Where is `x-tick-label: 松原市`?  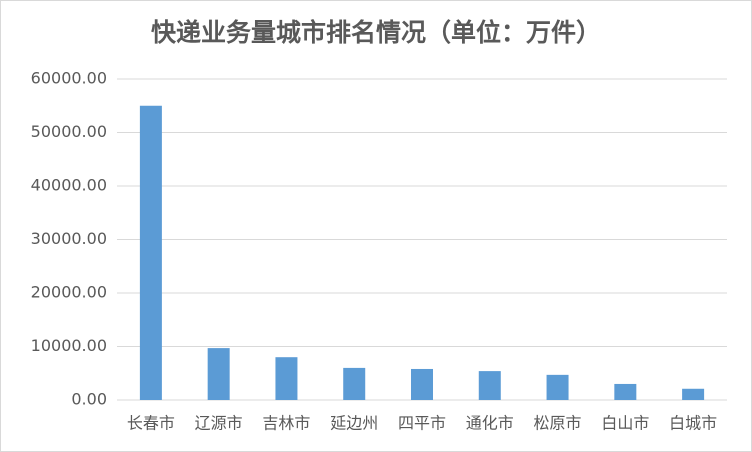 x-tick-label: 松原市 is located at coordinates (558, 423).